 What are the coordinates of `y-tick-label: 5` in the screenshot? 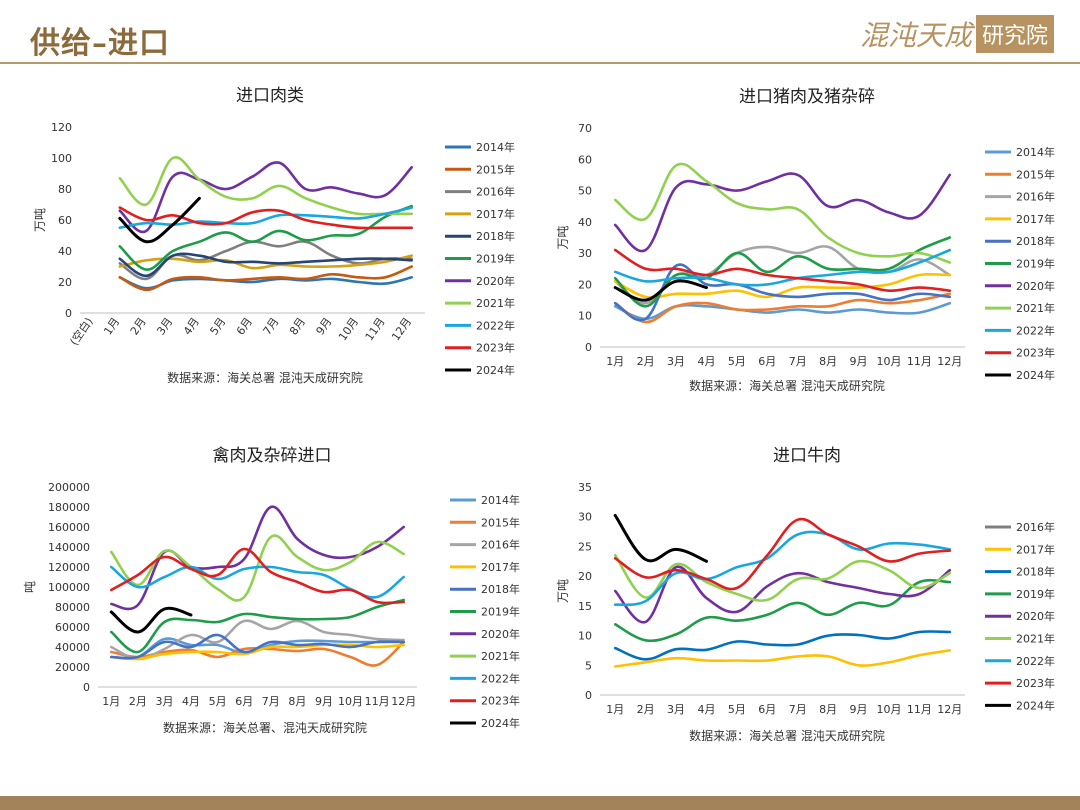 It's located at (588, 665).